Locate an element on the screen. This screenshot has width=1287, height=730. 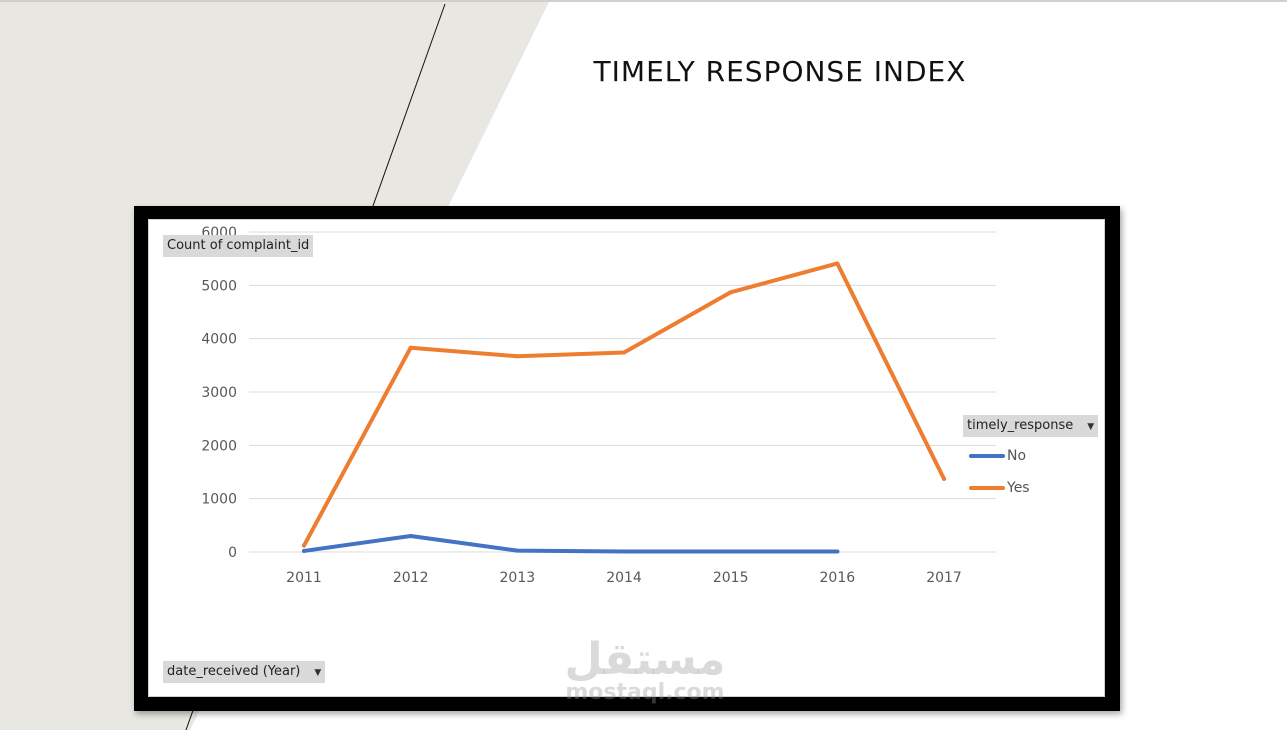
legend-item-no: No is located at coordinates (997, 456).